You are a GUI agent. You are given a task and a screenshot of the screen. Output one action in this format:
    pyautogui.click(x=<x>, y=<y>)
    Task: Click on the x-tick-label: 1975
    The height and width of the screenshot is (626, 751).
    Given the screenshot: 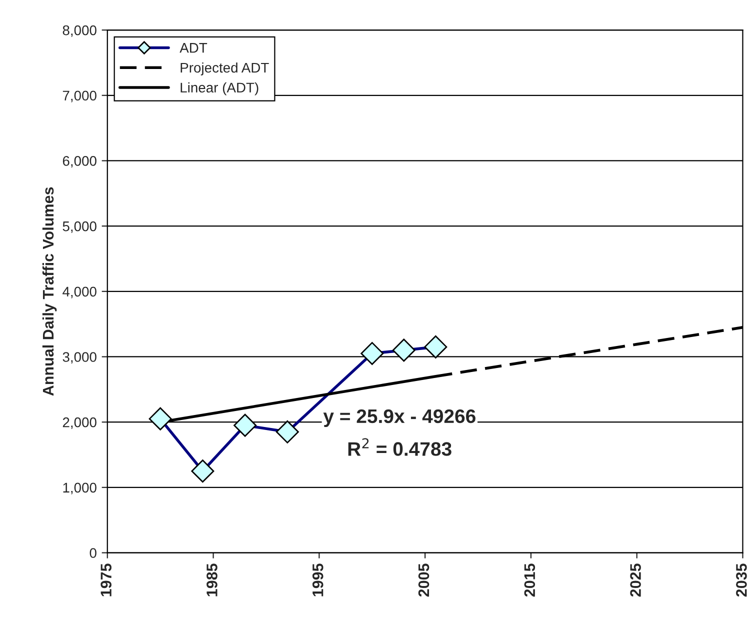 What is the action you would take?
    pyautogui.click(x=106, y=580)
    